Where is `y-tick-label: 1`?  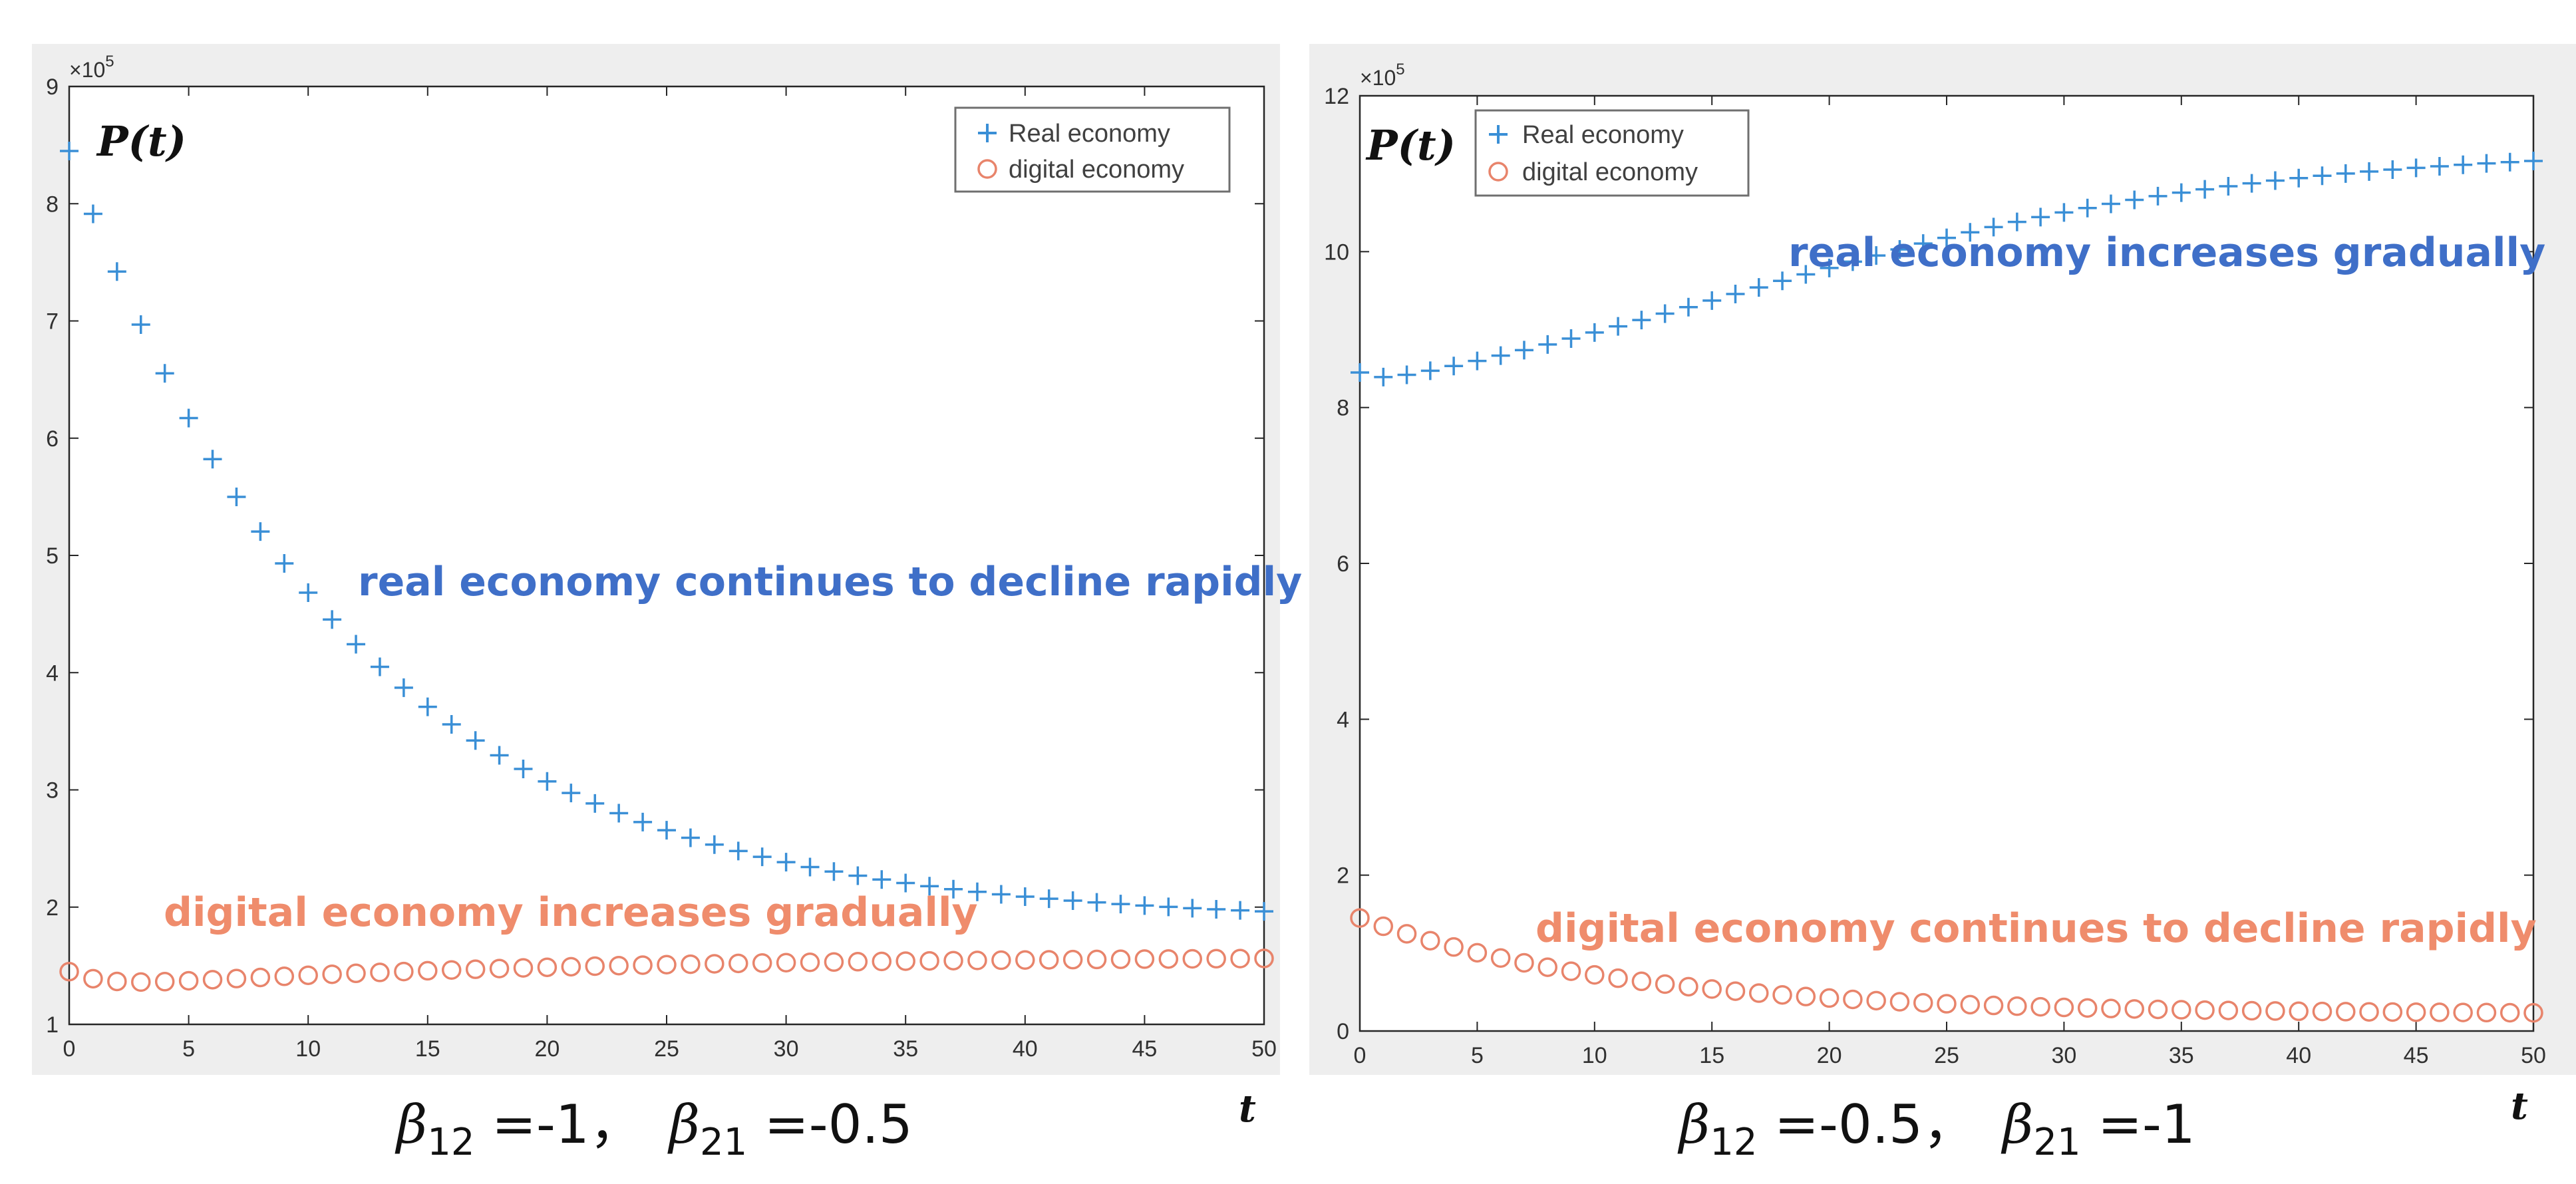 y-tick-label: 1 is located at coordinates (52, 1025).